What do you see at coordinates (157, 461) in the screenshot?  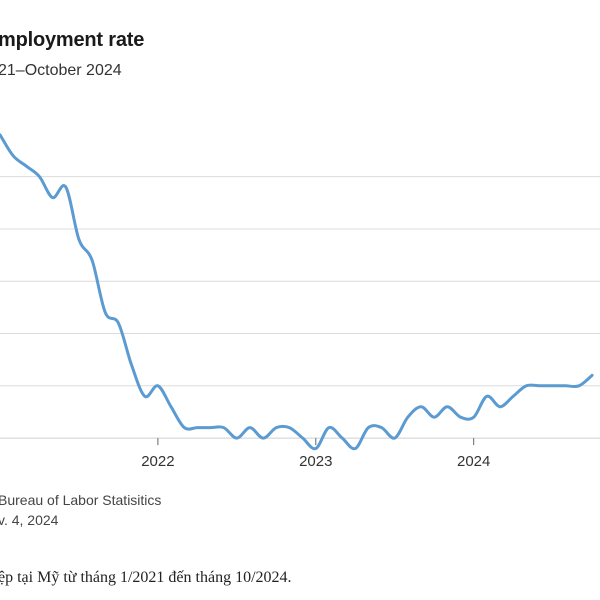 I see `x-tick-label: 2022` at bounding box center [157, 461].